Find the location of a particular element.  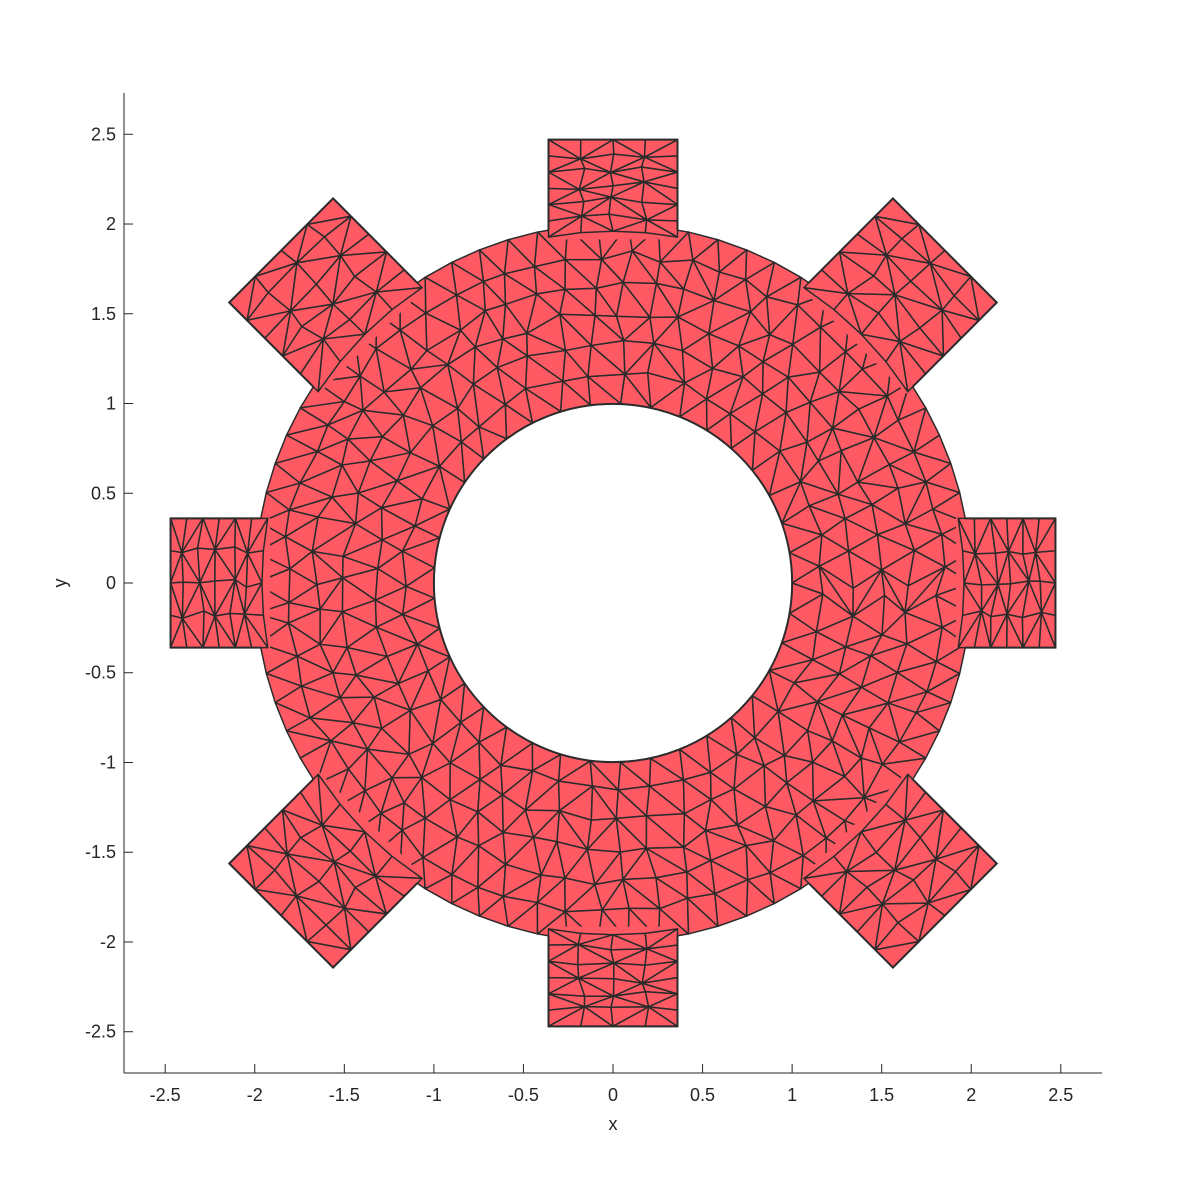

x-tick-label: -1.5 is located at coordinates (344, 1095).